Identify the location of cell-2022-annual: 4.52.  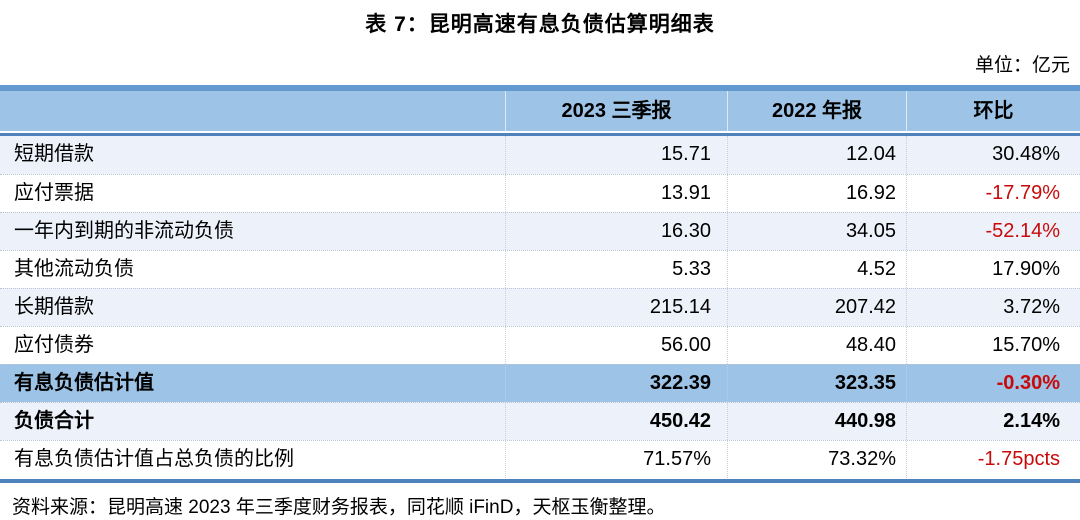
(816, 269).